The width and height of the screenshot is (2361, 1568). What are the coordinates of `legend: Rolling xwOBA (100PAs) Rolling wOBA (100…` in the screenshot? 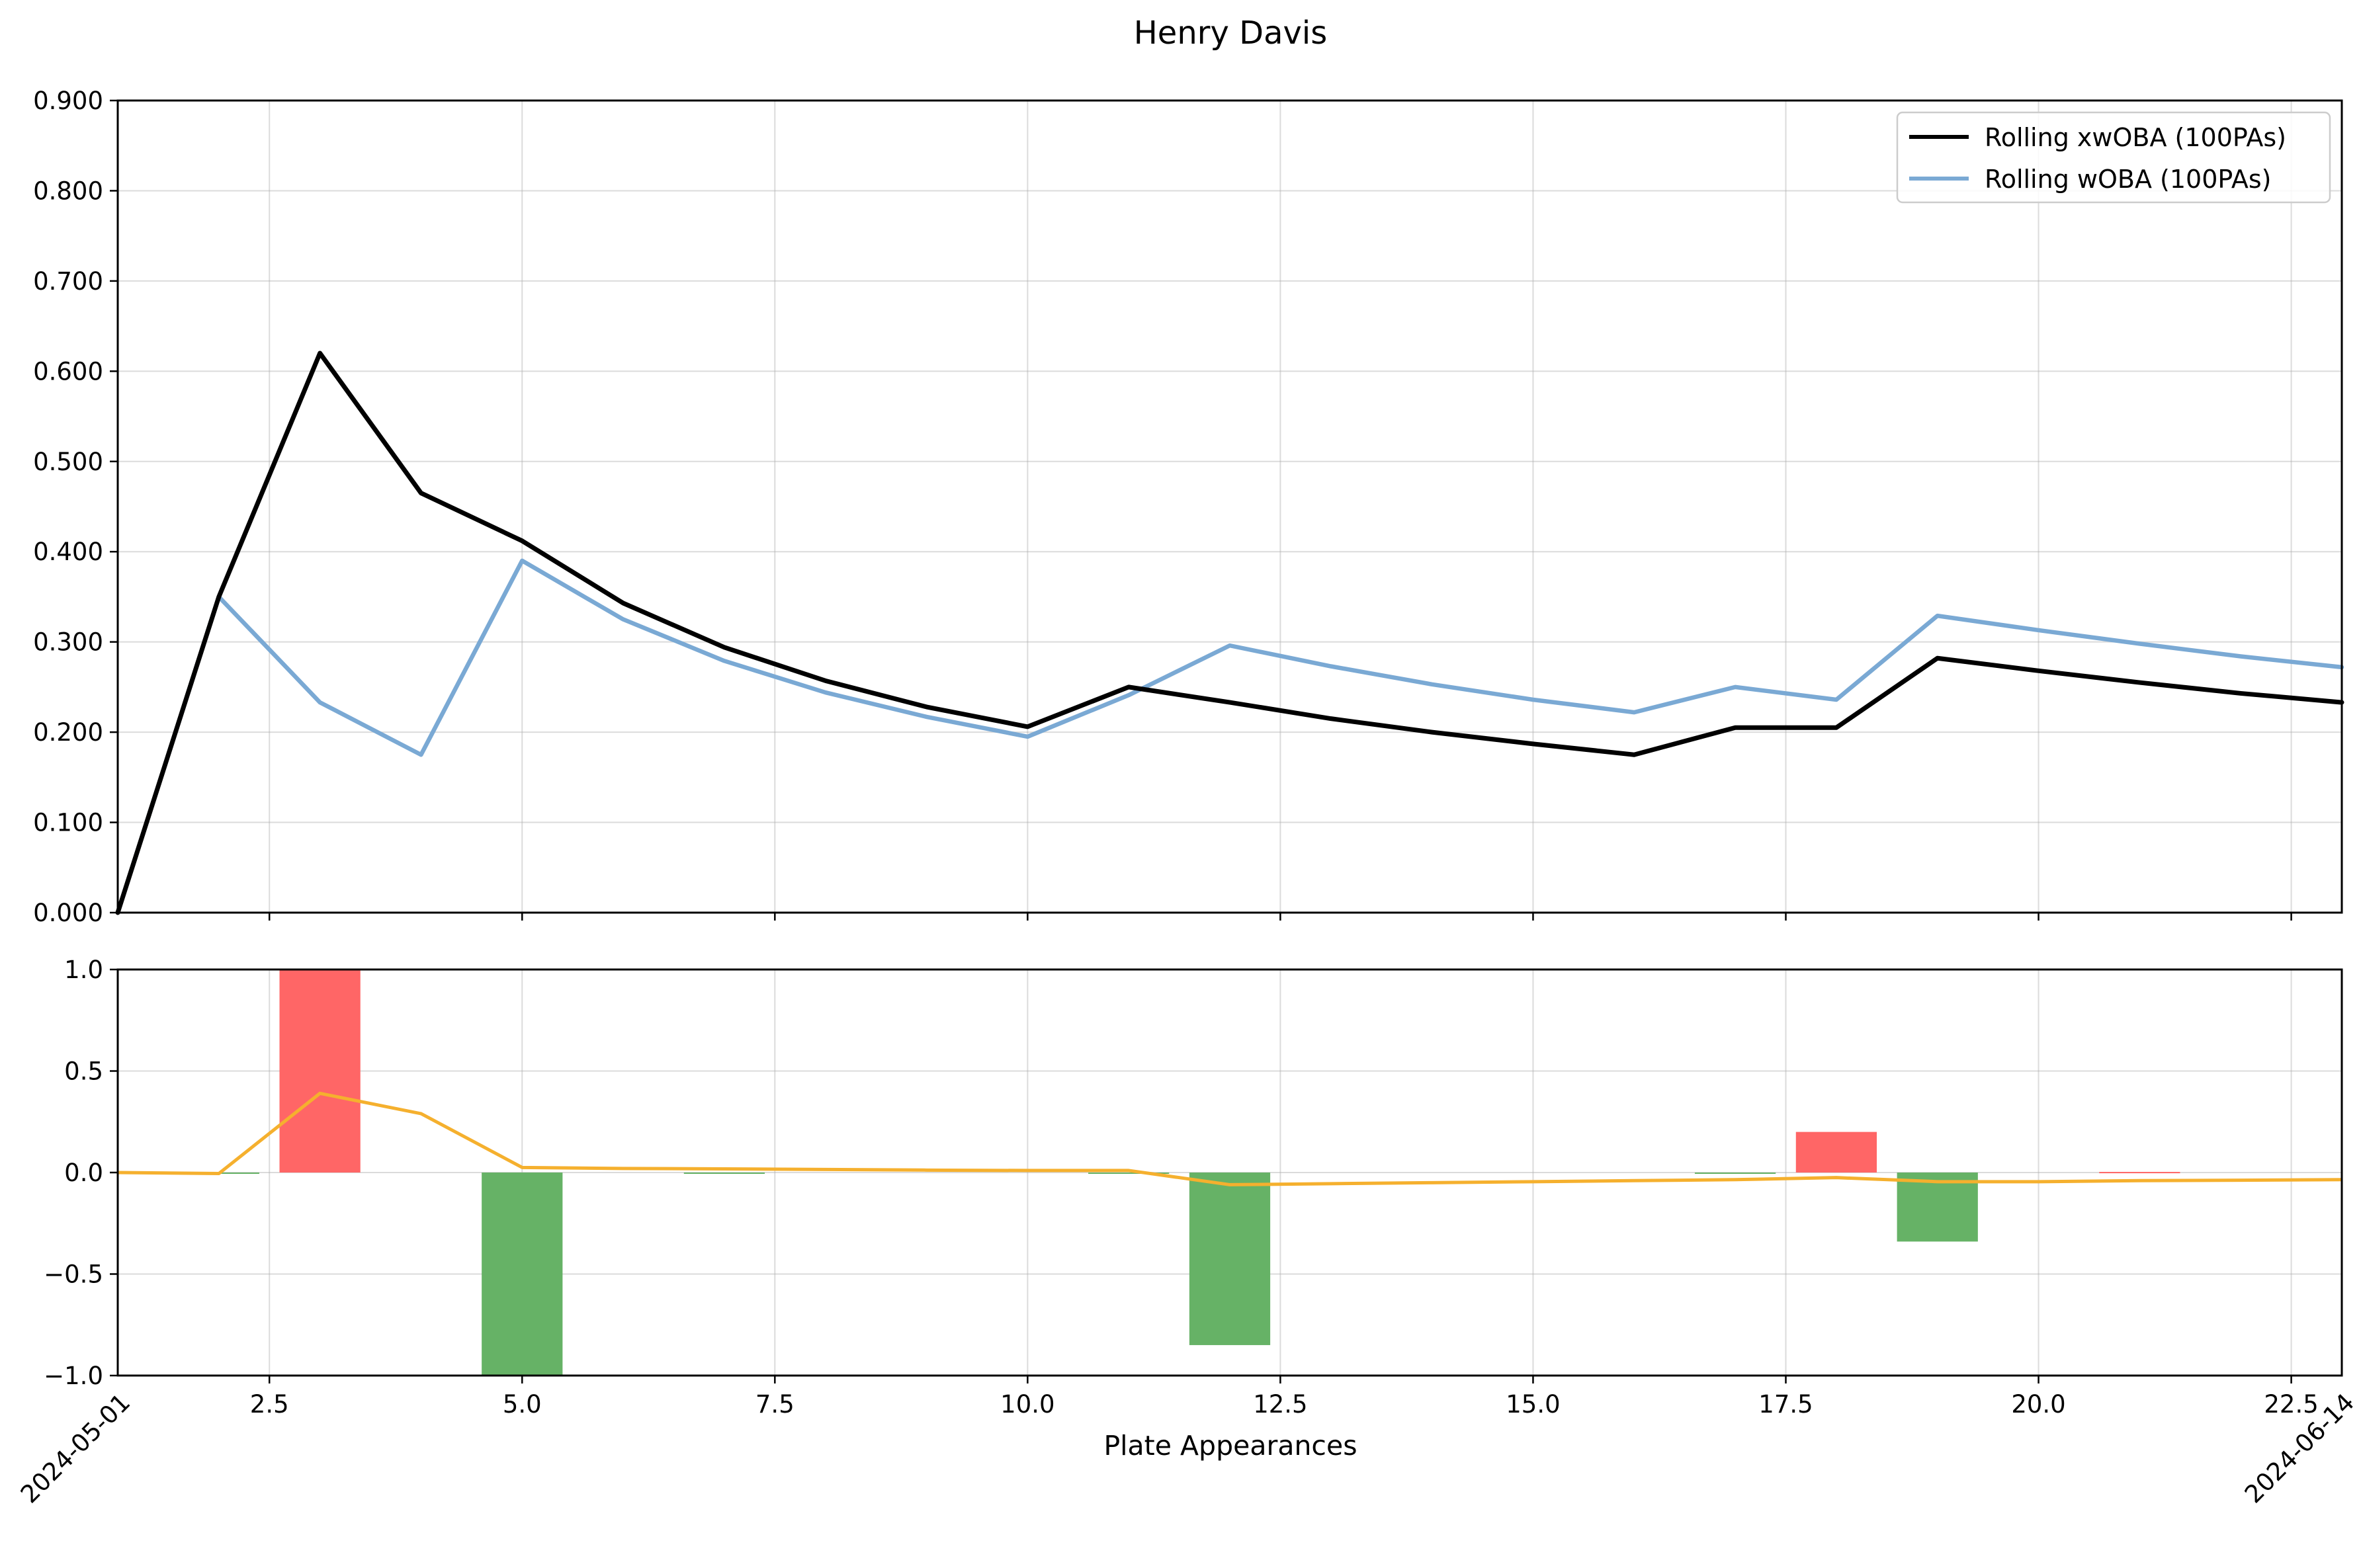 It's located at (2113, 157).